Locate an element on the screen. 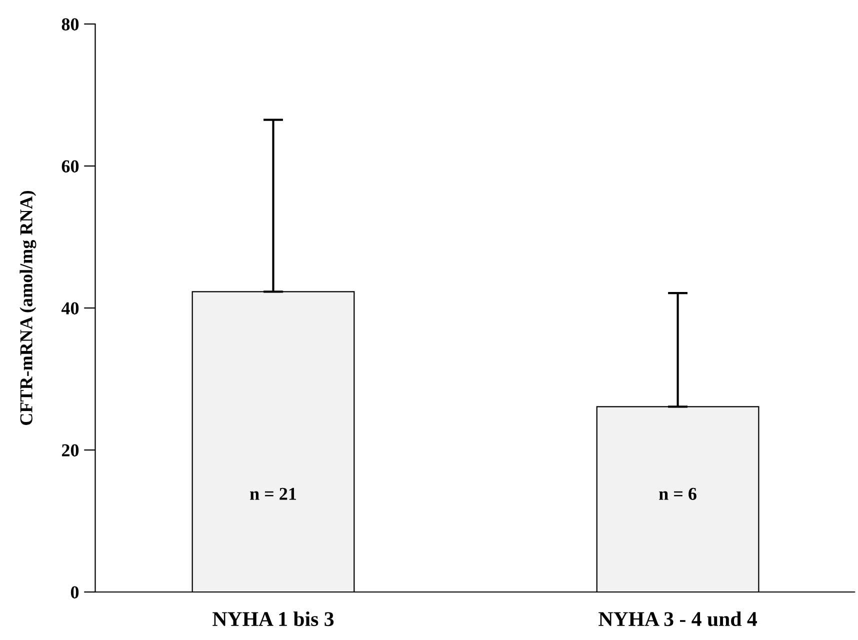 This screenshot has height=640, width=858. y-tick-label: 80 is located at coordinates (70, 24).